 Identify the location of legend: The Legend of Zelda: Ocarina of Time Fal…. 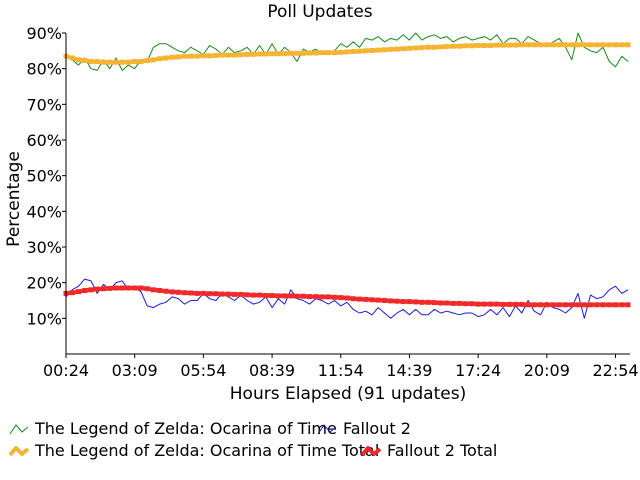
(323, 440).